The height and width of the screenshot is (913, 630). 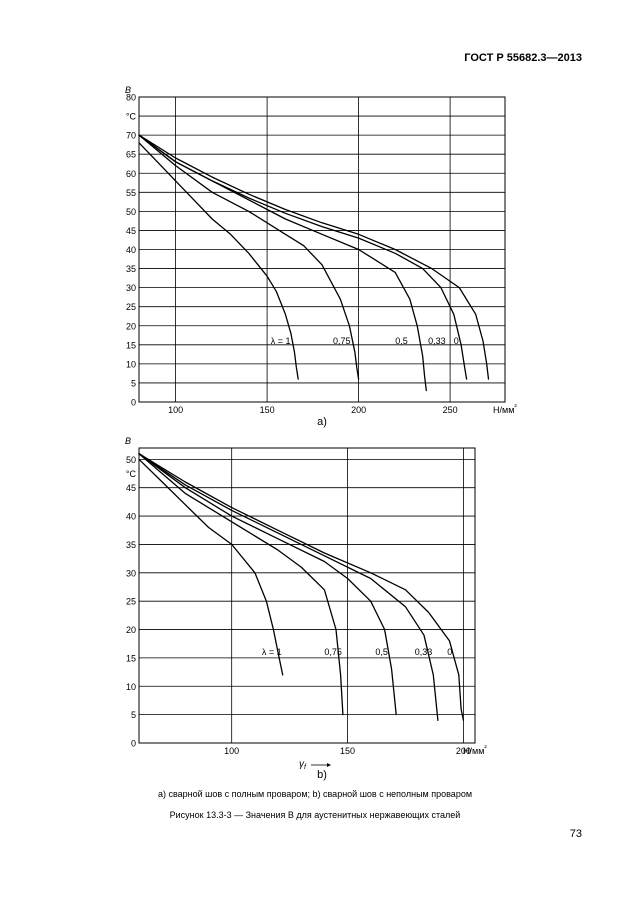 What do you see at coordinates (303, 765) in the screenshot?
I see `x-axis-label: γf` at bounding box center [303, 765].